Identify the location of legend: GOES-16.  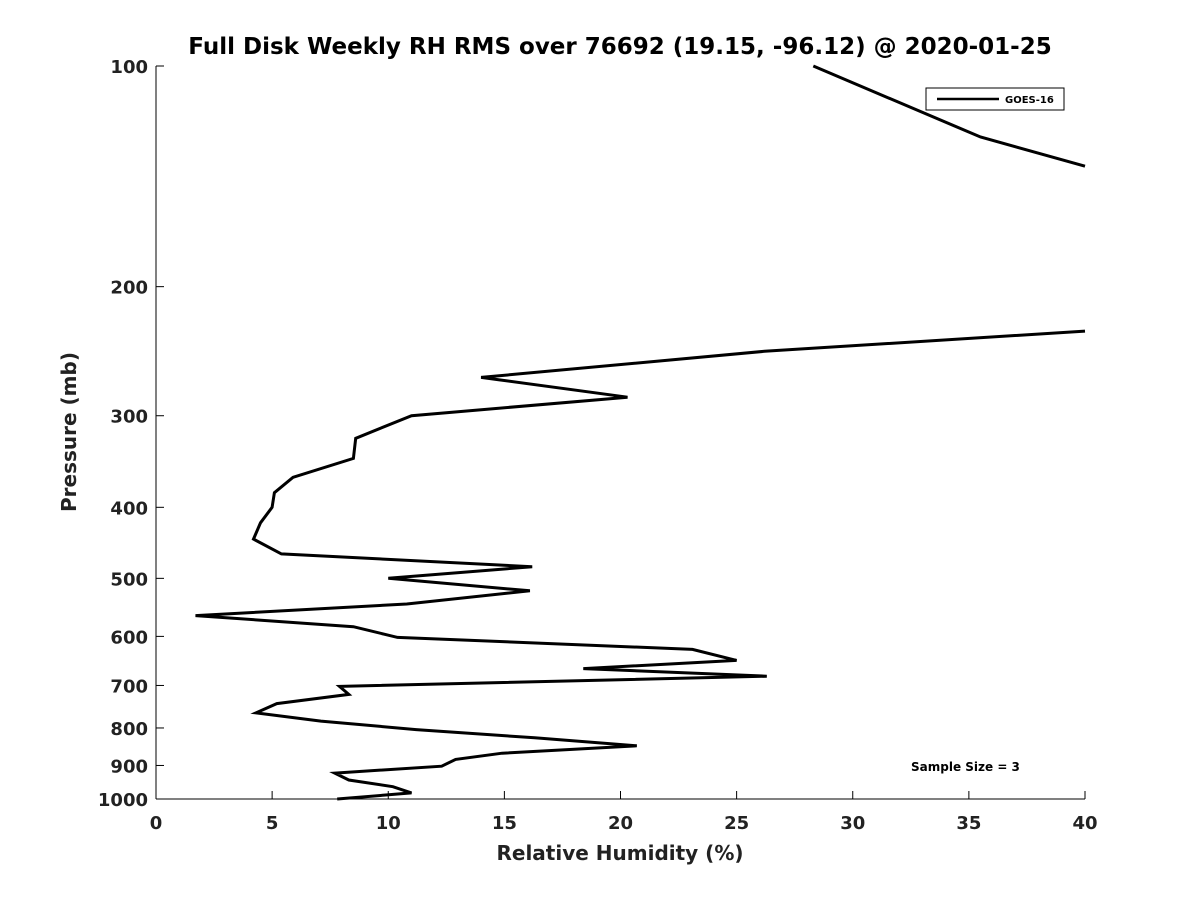
(995, 99).